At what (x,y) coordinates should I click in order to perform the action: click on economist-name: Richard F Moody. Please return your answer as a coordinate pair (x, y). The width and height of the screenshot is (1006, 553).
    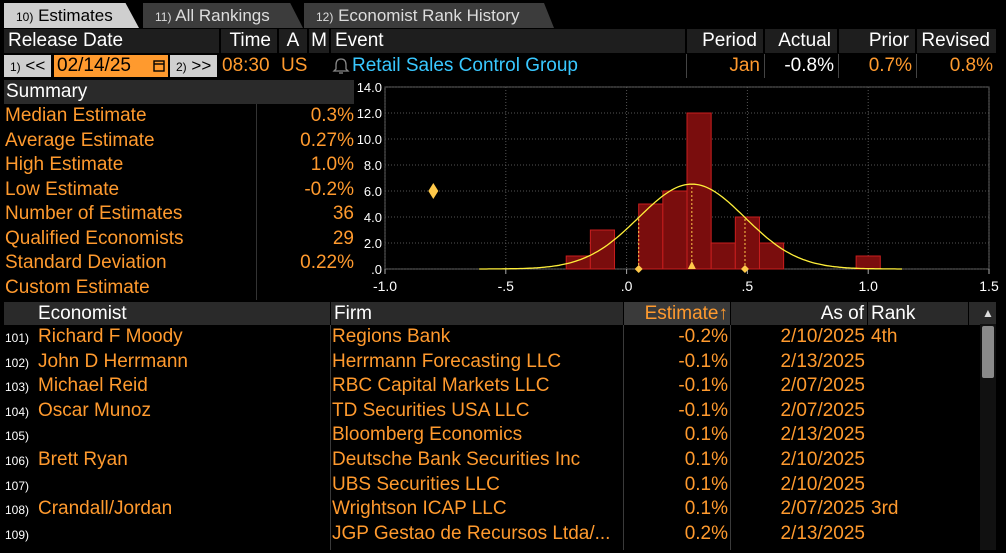
    Looking at the image, I should click on (110, 336).